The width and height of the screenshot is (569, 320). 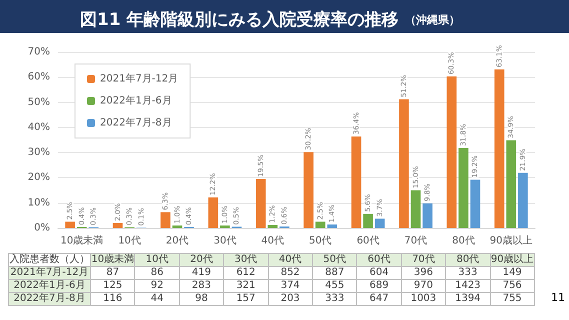 I want to click on y-tick-label: 2022年1月-6月, so click(x=49, y=286).